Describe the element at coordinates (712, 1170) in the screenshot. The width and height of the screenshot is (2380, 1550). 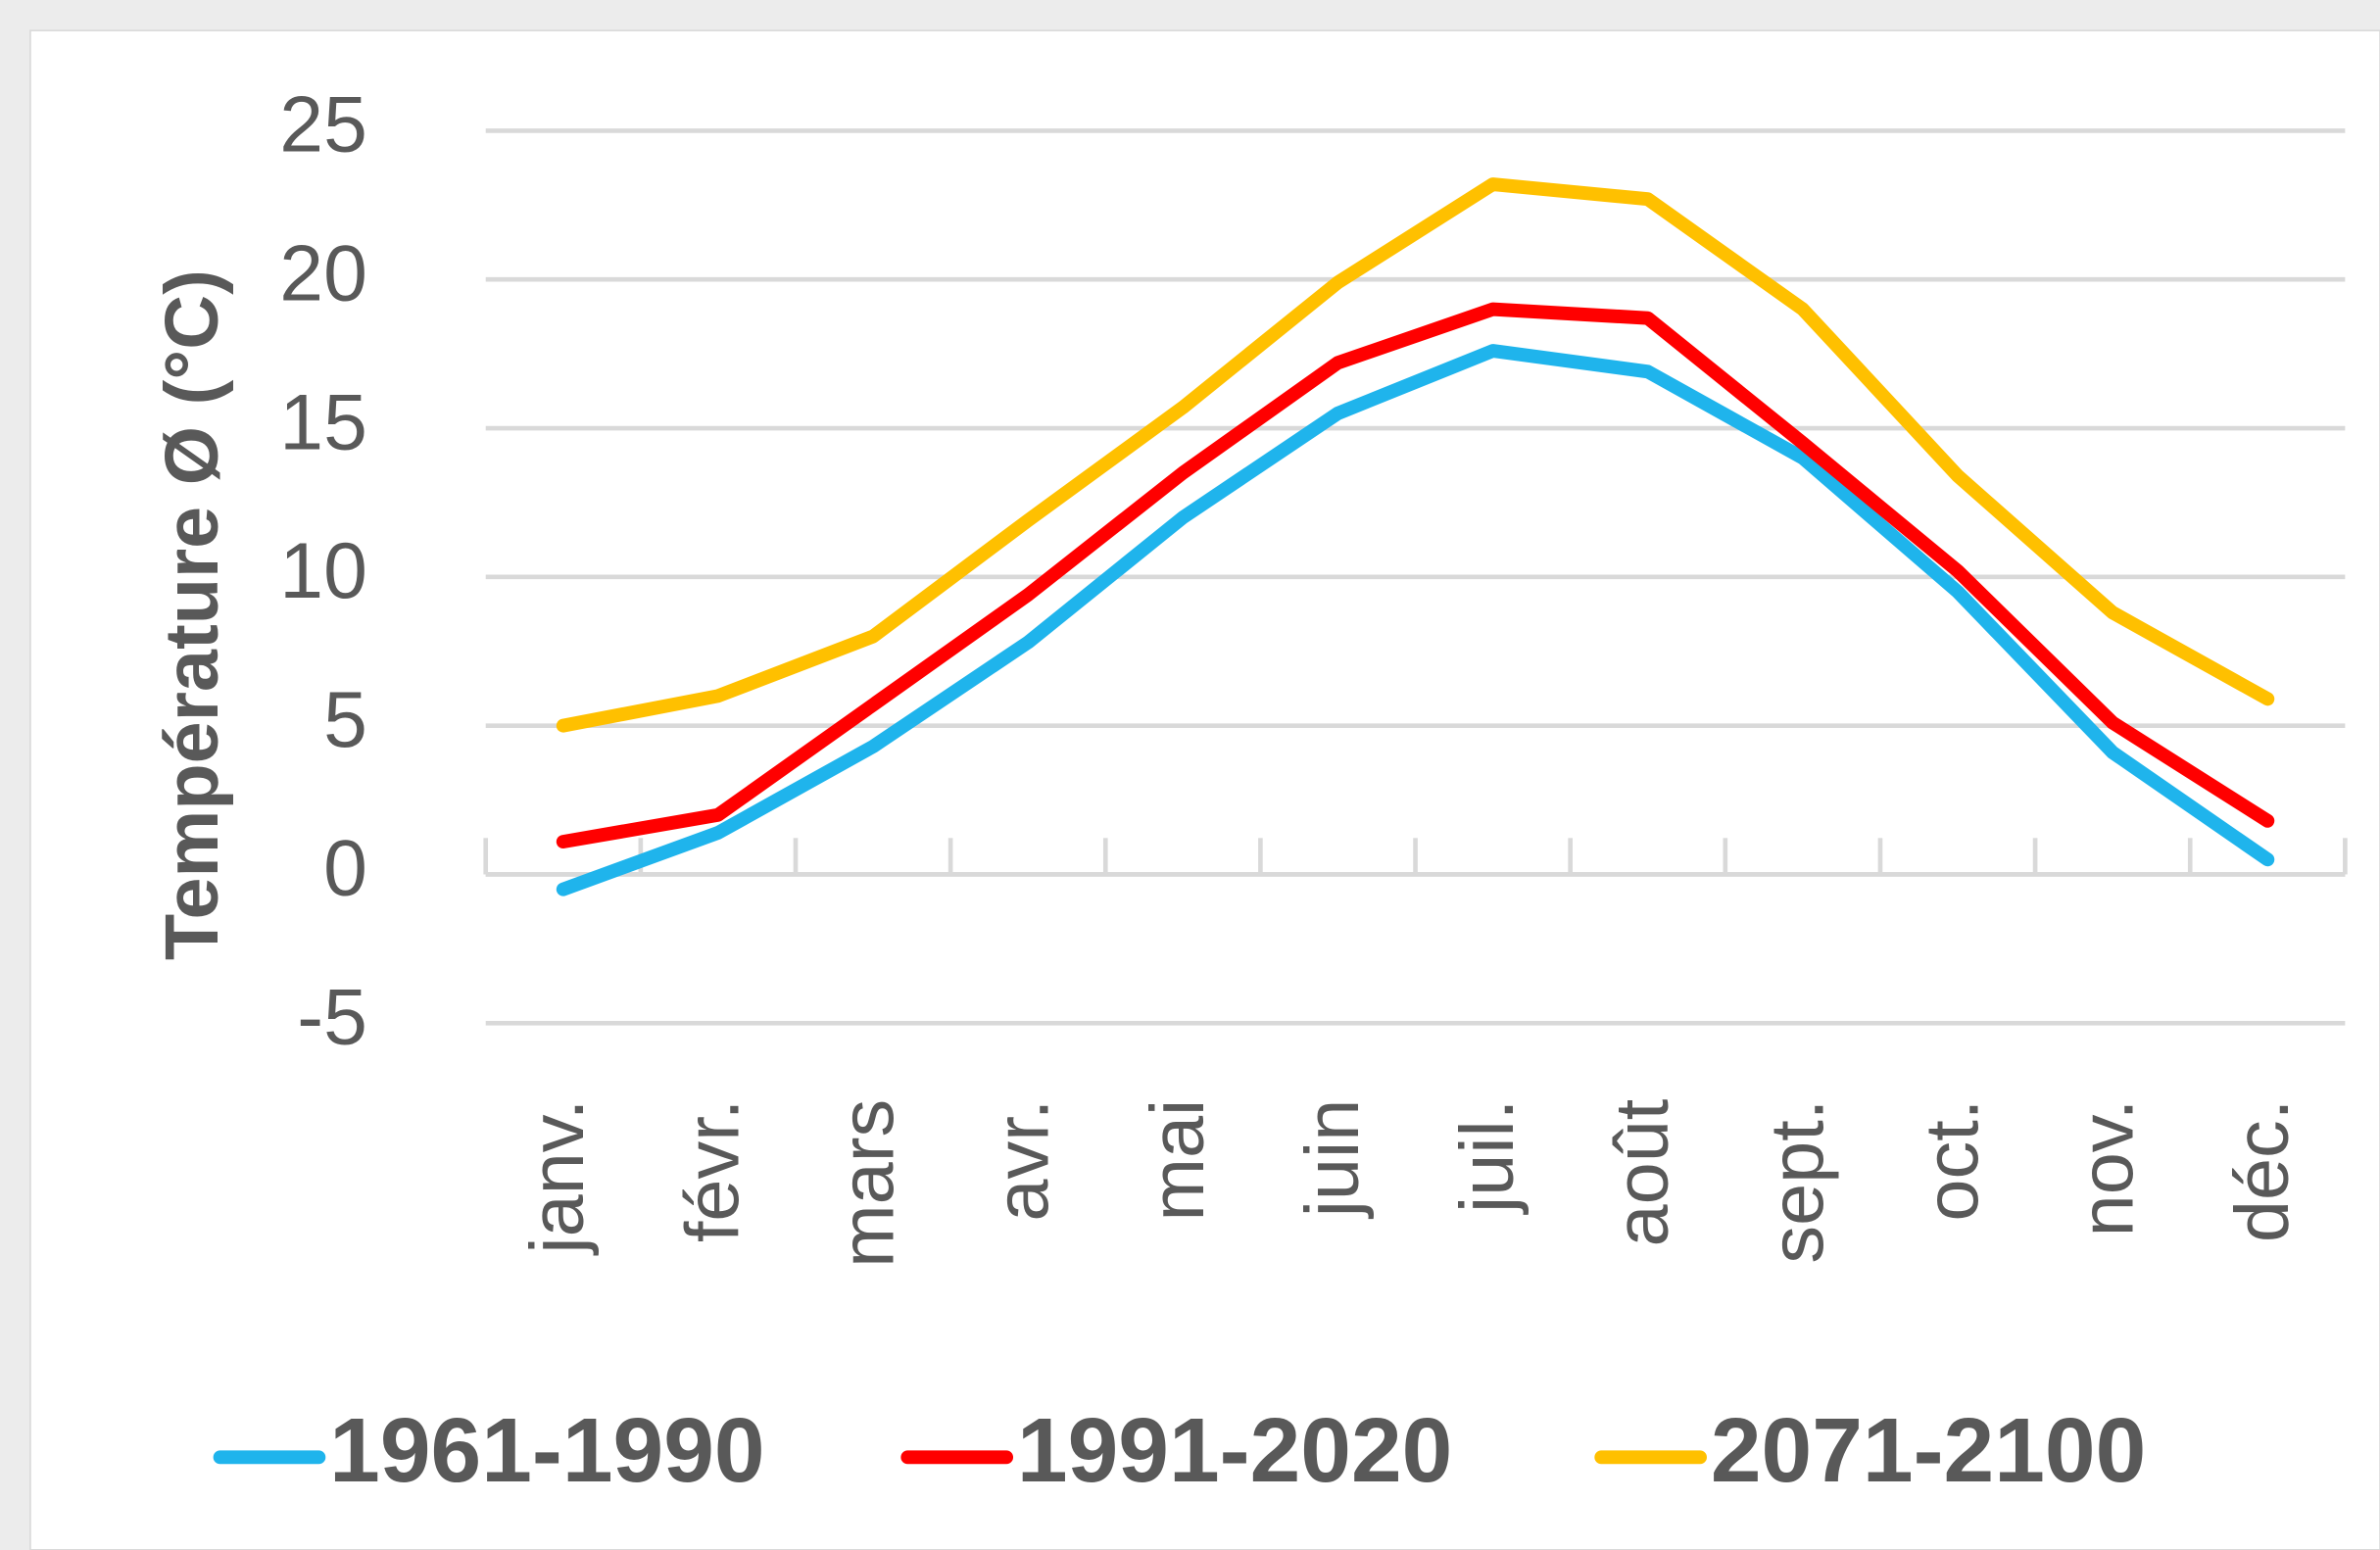
I see `x-tick-label: févr.` at that location.